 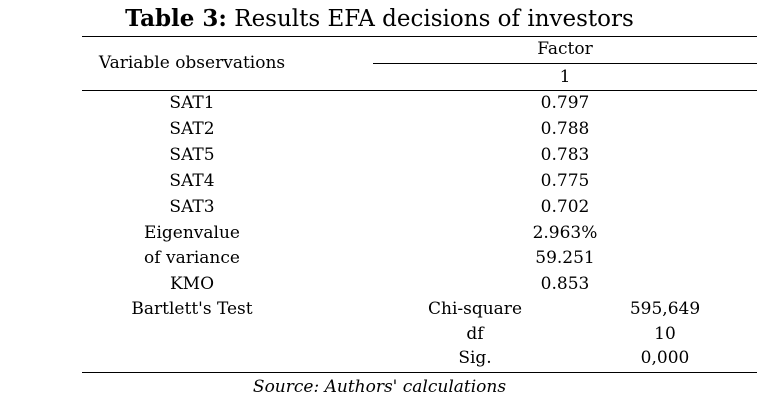 I want to click on row-value-eigenvalue: 2.963%, so click(x=565, y=233).